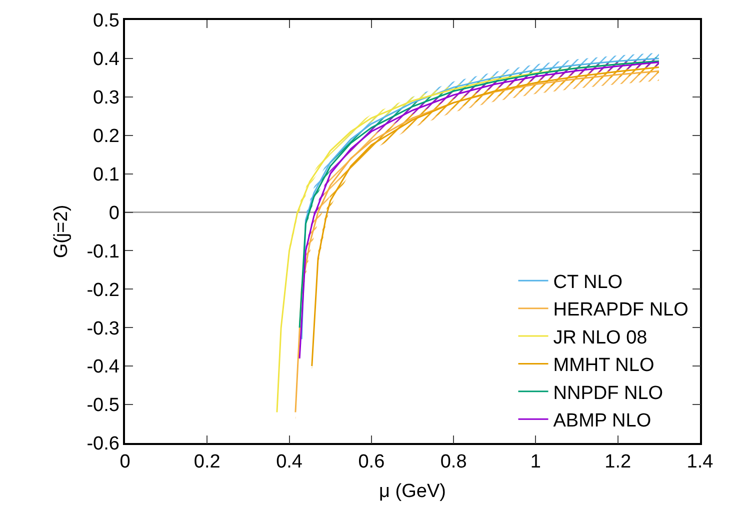 This screenshot has height=525, width=750. Describe the element at coordinates (106, 98) in the screenshot. I see `y-tick-label: 0.3` at that location.